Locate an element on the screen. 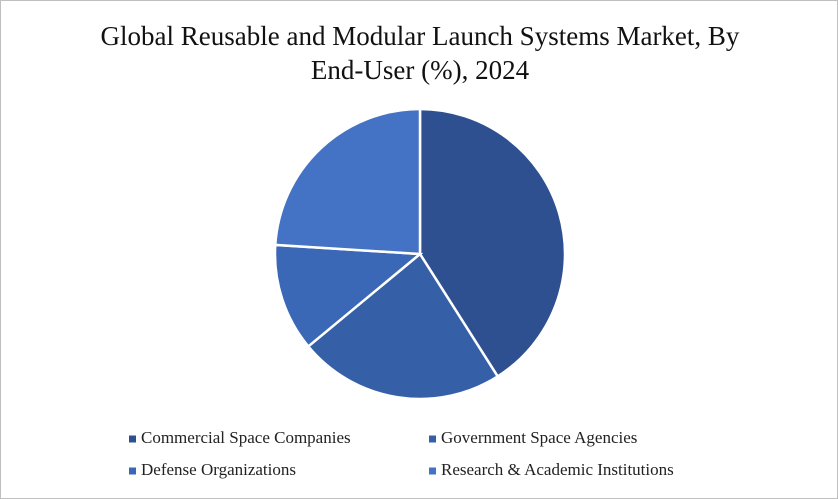 Image resolution: width=838 pixels, height=499 pixels. legend-label: Commercial Space Companies is located at coordinates (246, 437).